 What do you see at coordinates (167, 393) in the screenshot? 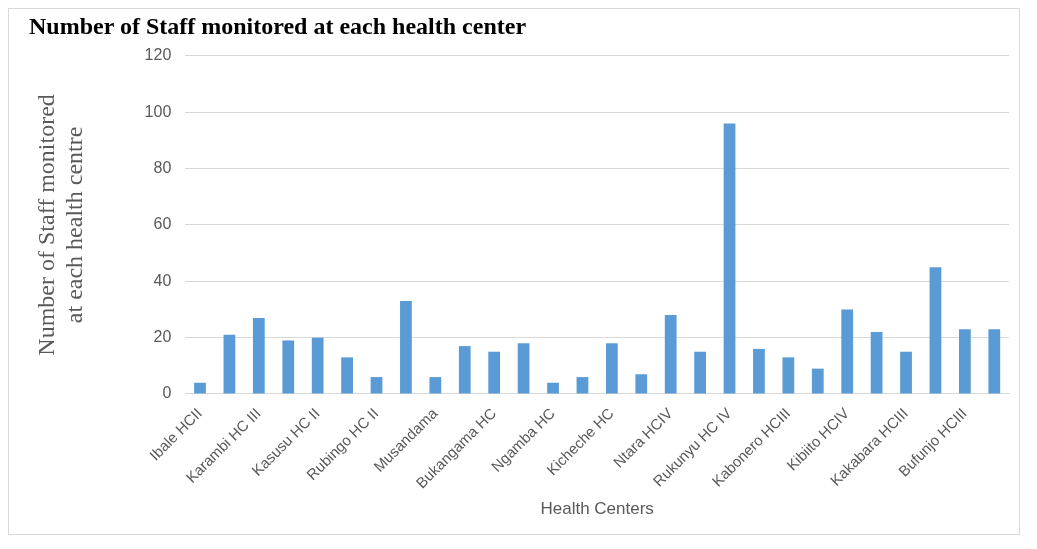
I see `y-tick-label: 0` at bounding box center [167, 393].